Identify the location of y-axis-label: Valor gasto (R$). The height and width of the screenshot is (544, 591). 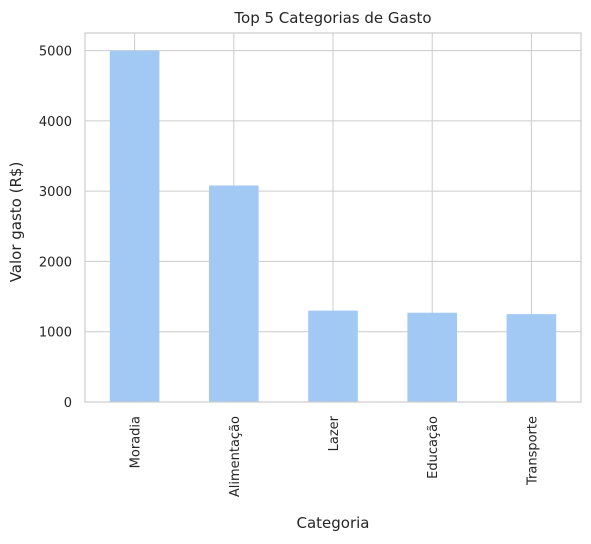
(16, 222).